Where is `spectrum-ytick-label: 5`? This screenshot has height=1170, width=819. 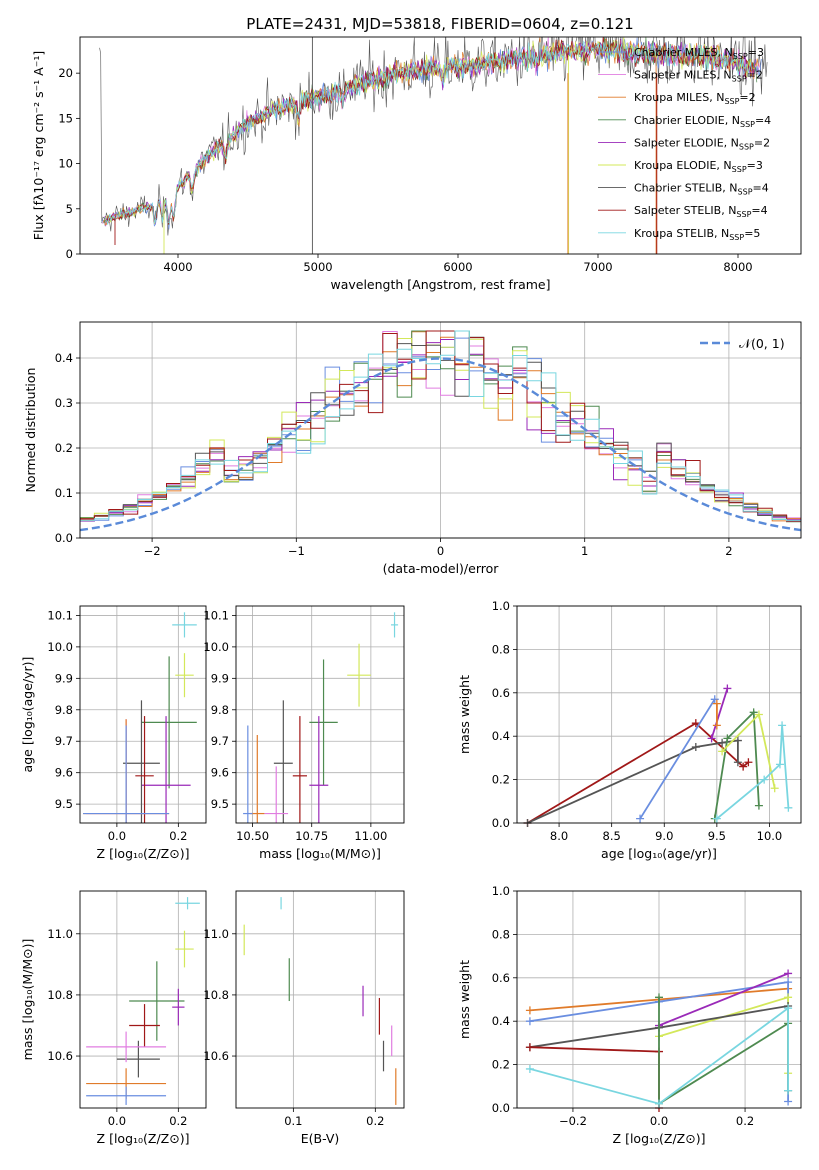 spectrum-ytick-label: 5 is located at coordinates (69, 209).